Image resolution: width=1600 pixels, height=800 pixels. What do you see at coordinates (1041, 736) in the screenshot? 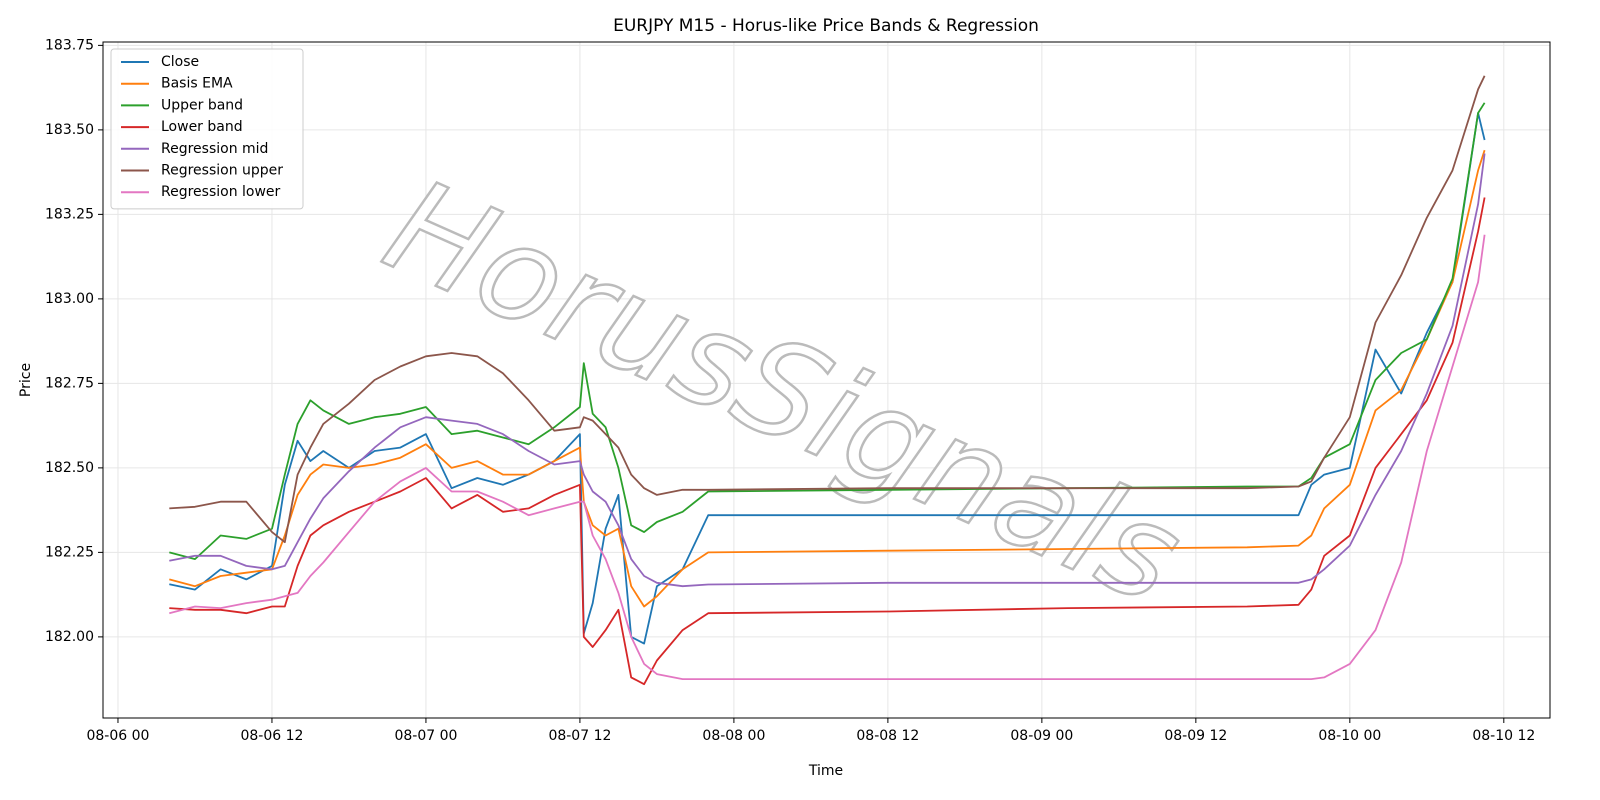
I see `x-tick-label: 08-09 00` at bounding box center [1041, 736].